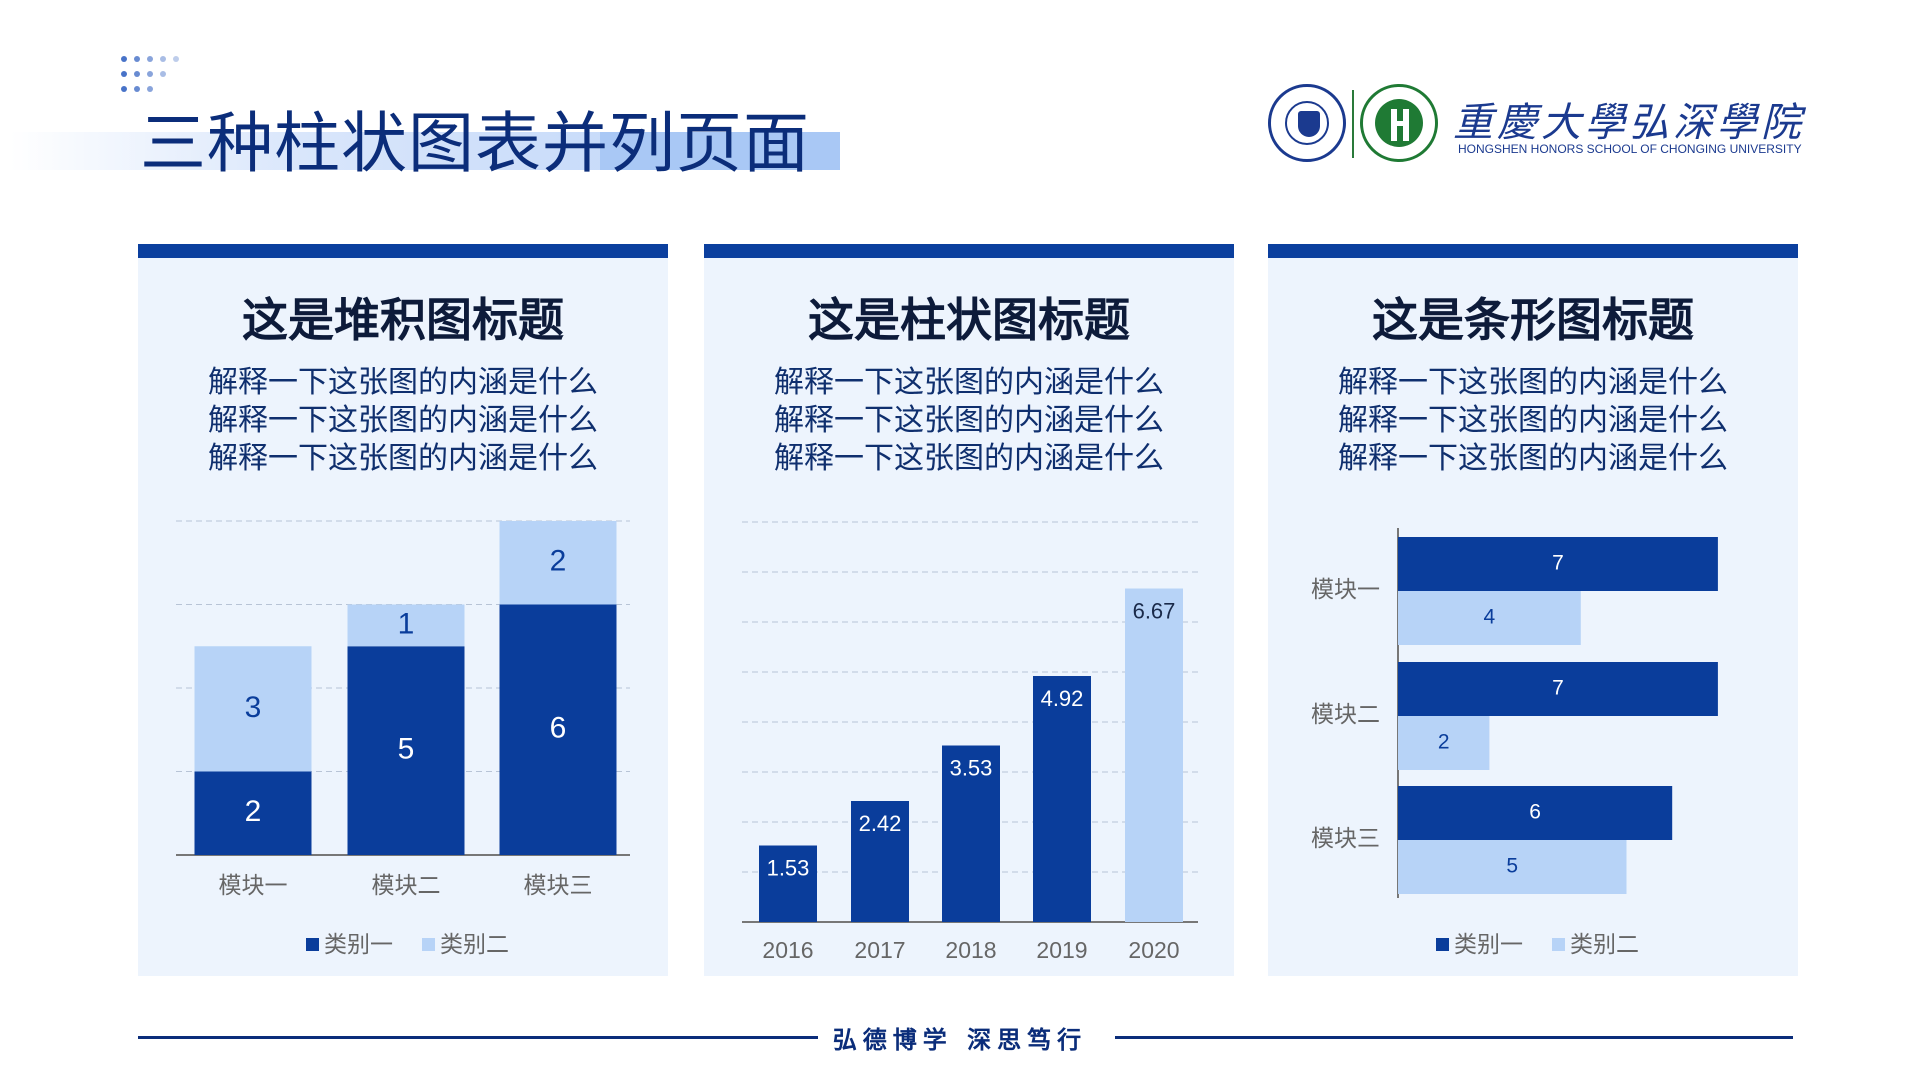  Describe the element at coordinates (960, 1040) in the screenshot. I see `footer-slogan: 弘德博学 深思笃行` at that location.